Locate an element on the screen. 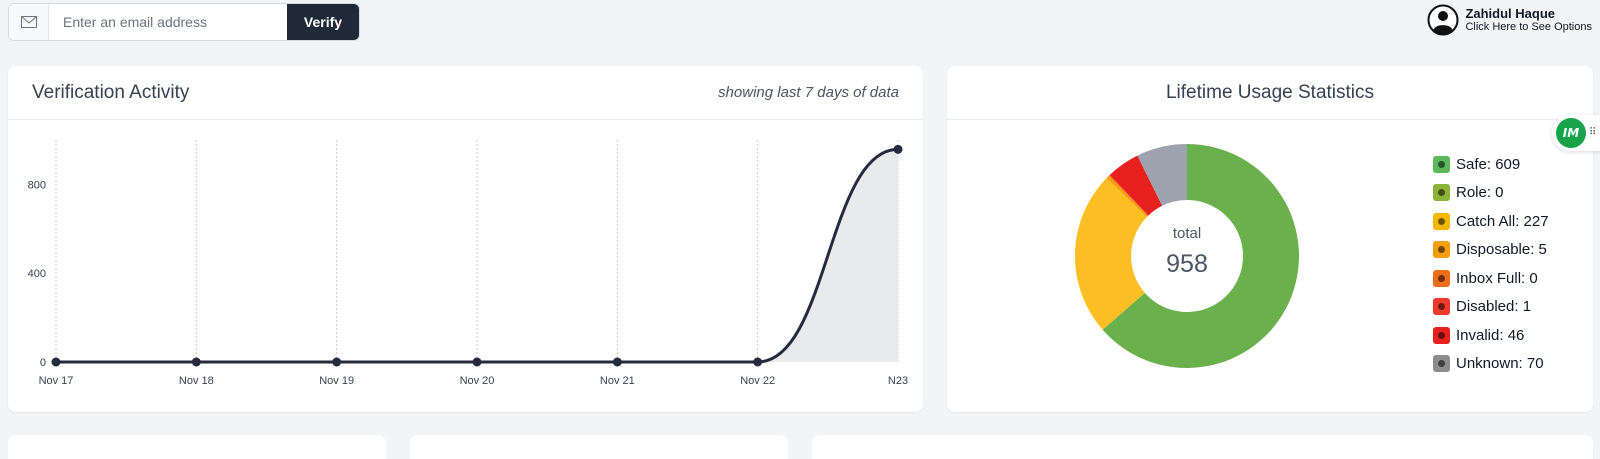  lifetime-title: Lifetime Usage Statistics is located at coordinates (1270, 92).